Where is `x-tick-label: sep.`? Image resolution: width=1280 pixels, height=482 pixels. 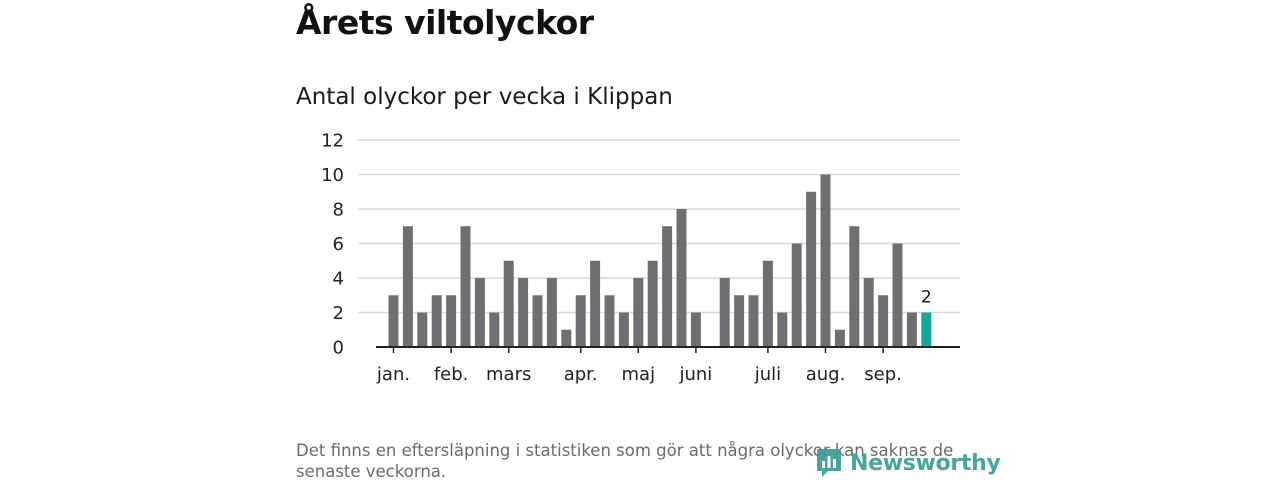 x-tick-label: sep. is located at coordinates (883, 374).